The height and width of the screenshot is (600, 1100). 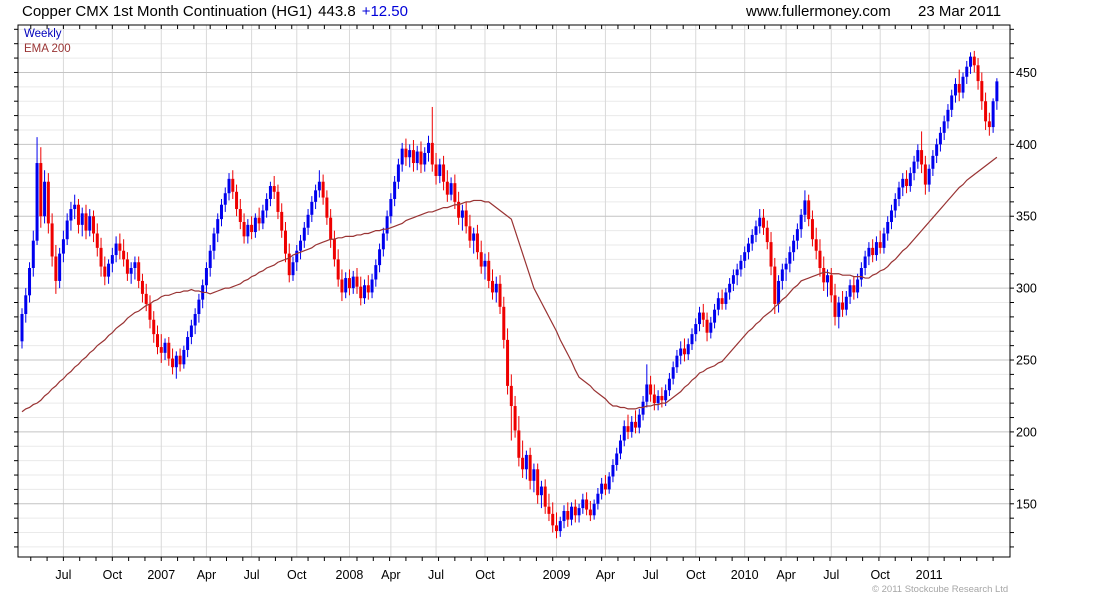 I want to click on legend-weekly: Weekly, so click(x=43, y=34).